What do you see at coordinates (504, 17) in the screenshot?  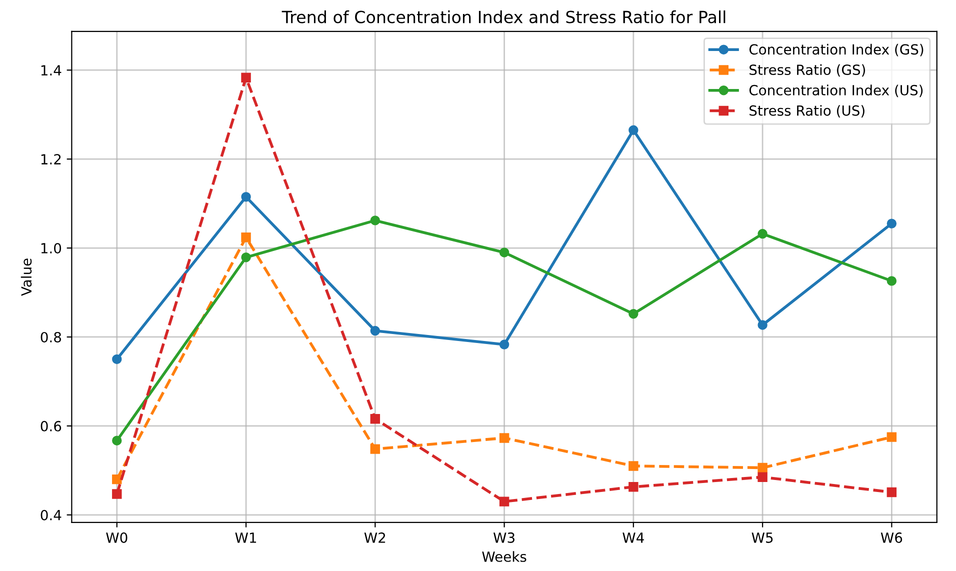 I see `chart-title: Trend of Concentration Index and Stress Ratio for Pall` at bounding box center [504, 17].